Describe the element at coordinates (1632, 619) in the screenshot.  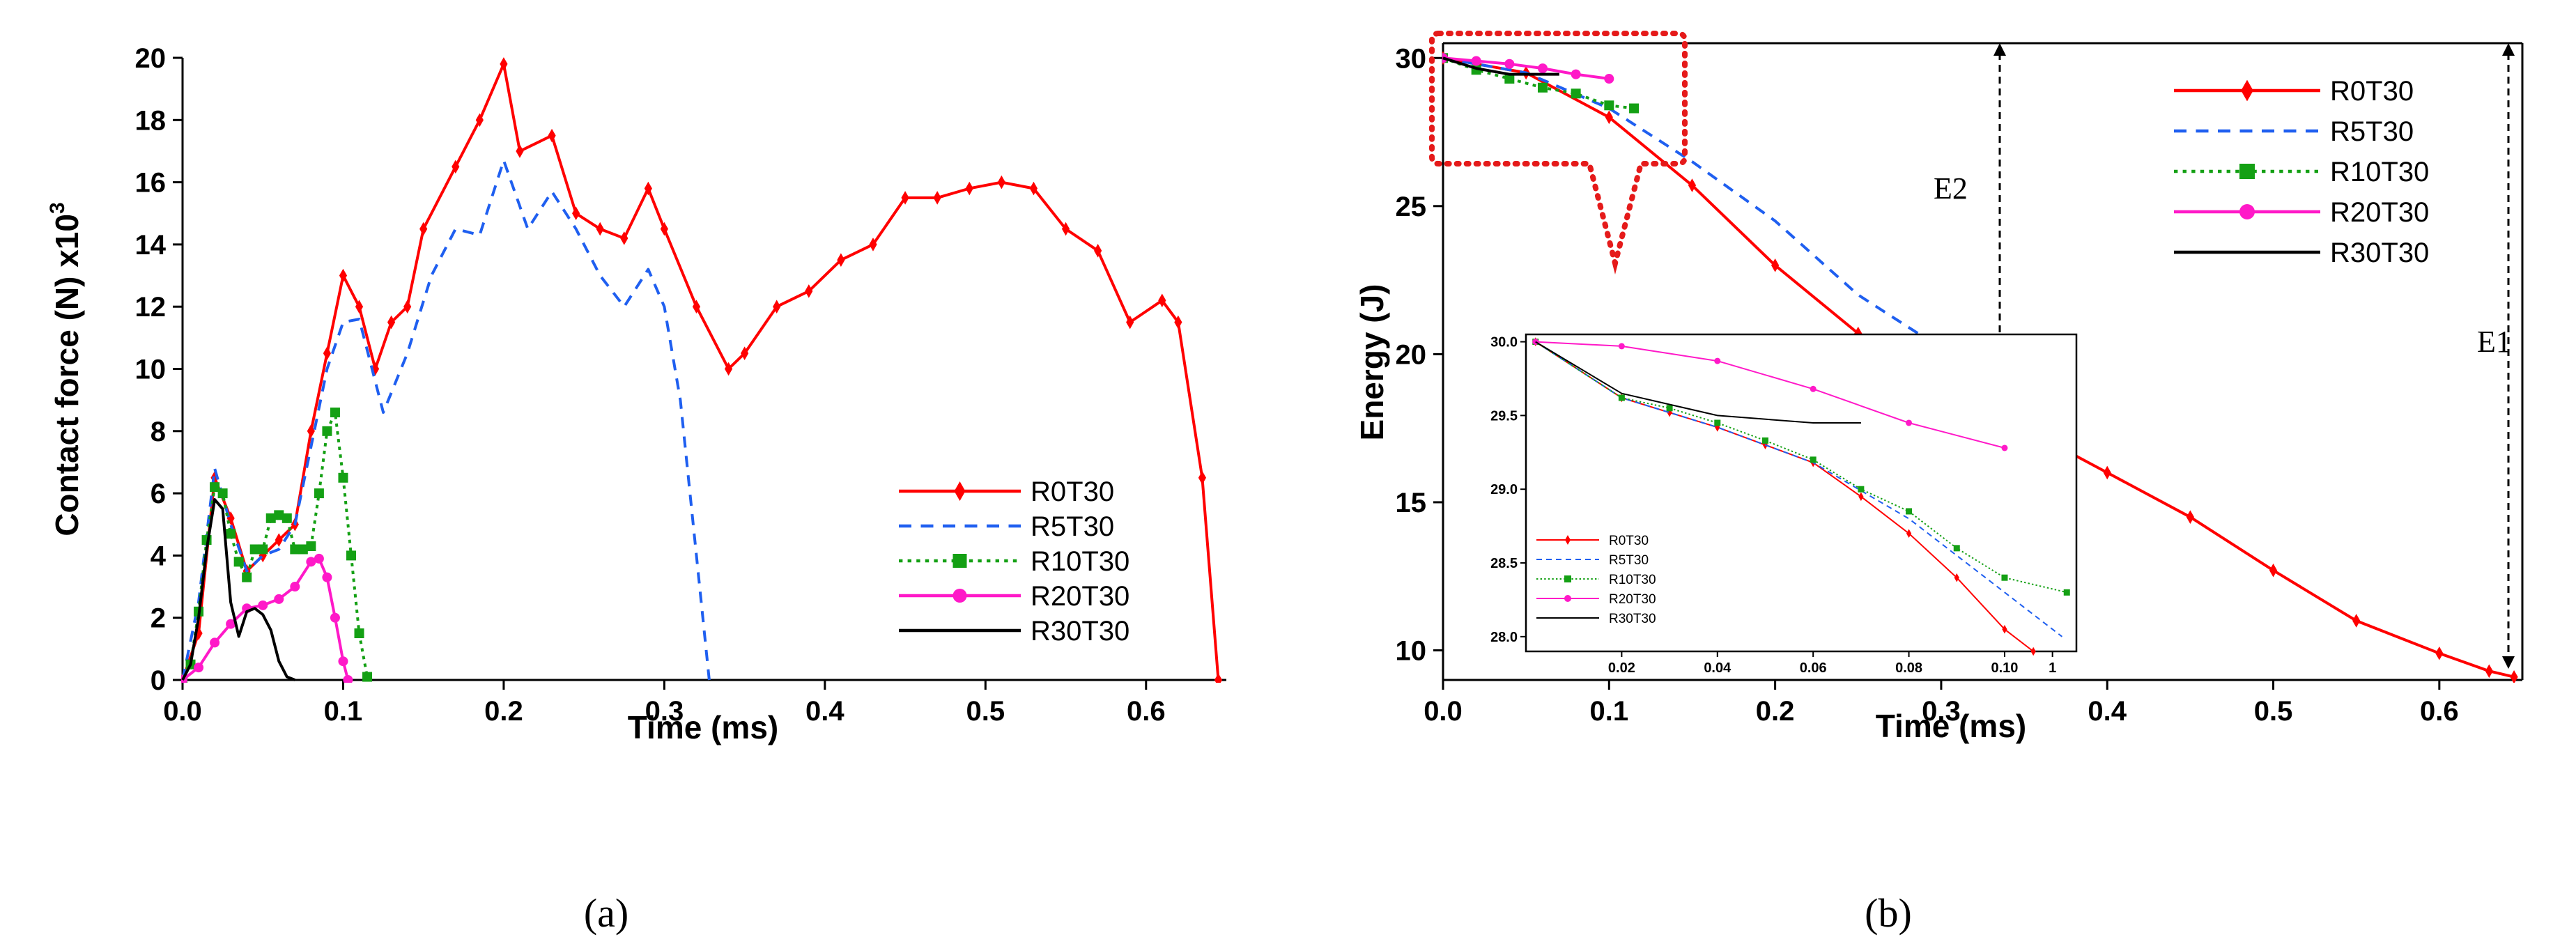
I see `inset-legend-label-R30T30: R30T30` at that location.